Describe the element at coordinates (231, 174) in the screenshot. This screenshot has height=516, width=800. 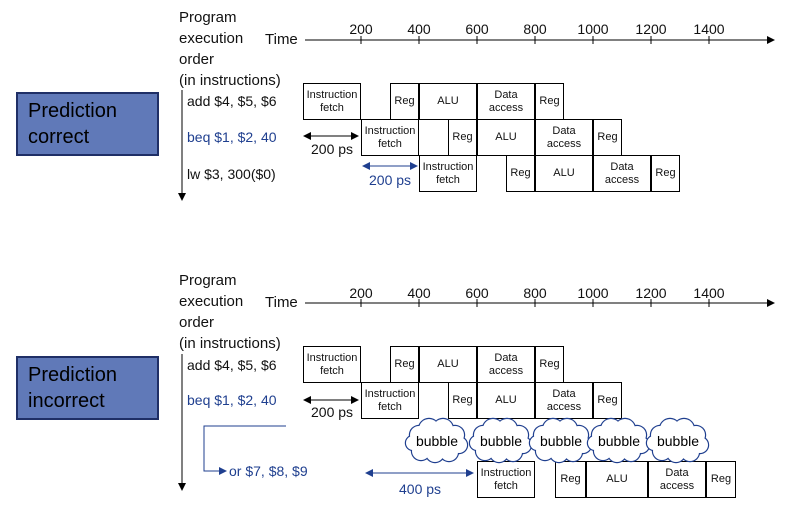
I see `instruction-lw: lw $3, 300($0)` at that location.